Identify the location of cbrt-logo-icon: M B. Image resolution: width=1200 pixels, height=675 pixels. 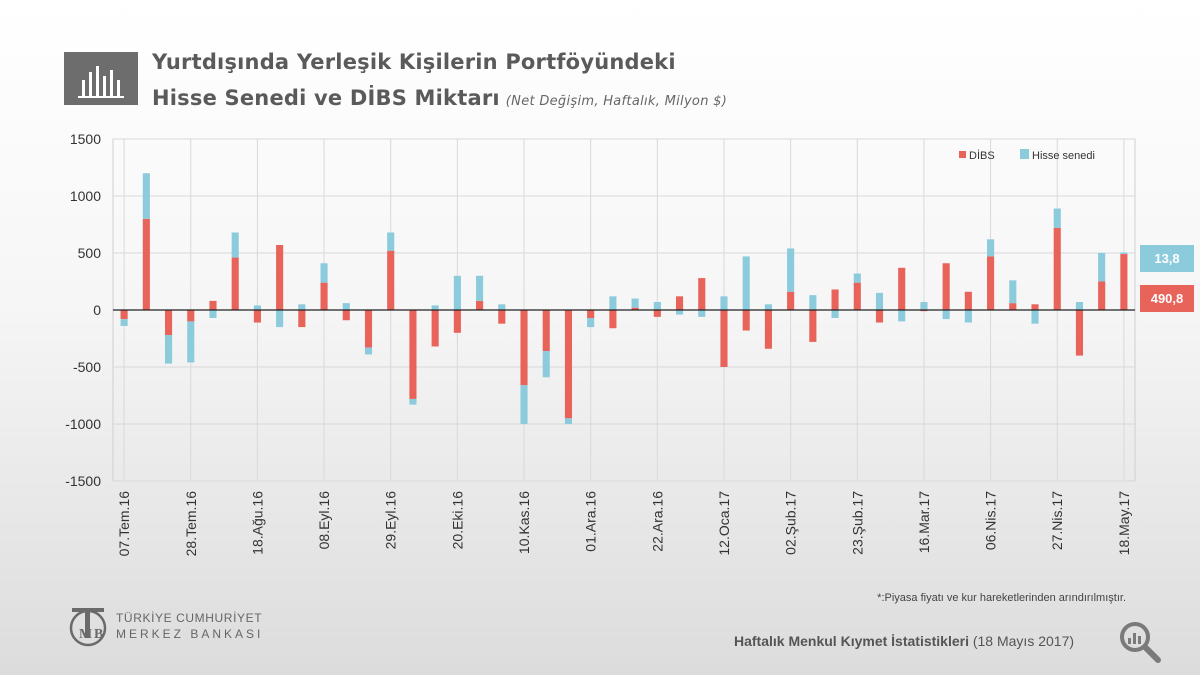
(88, 627).